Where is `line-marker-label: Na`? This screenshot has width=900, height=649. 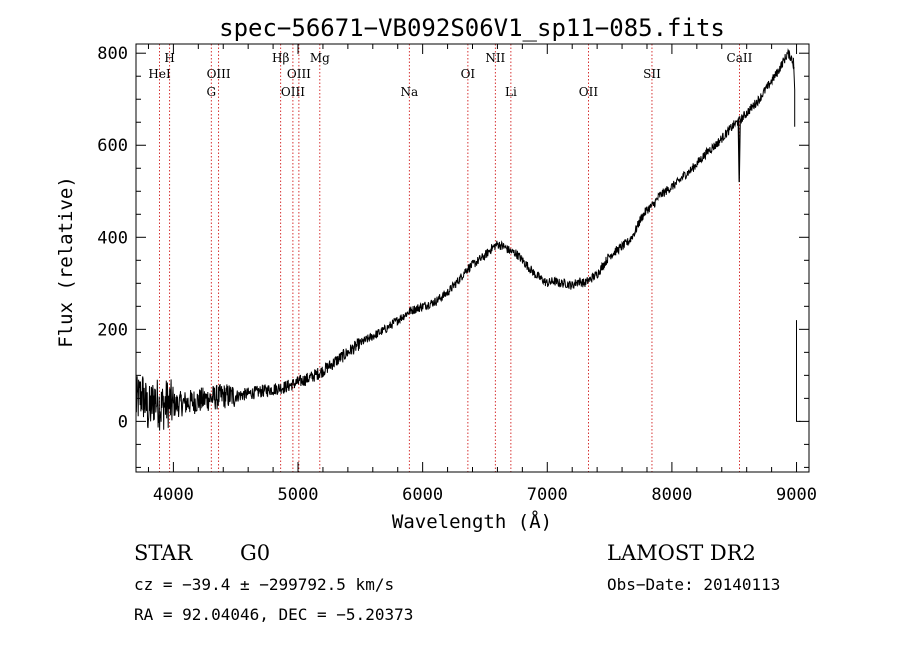 line-marker-label: Na is located at coordinates (409, 92).